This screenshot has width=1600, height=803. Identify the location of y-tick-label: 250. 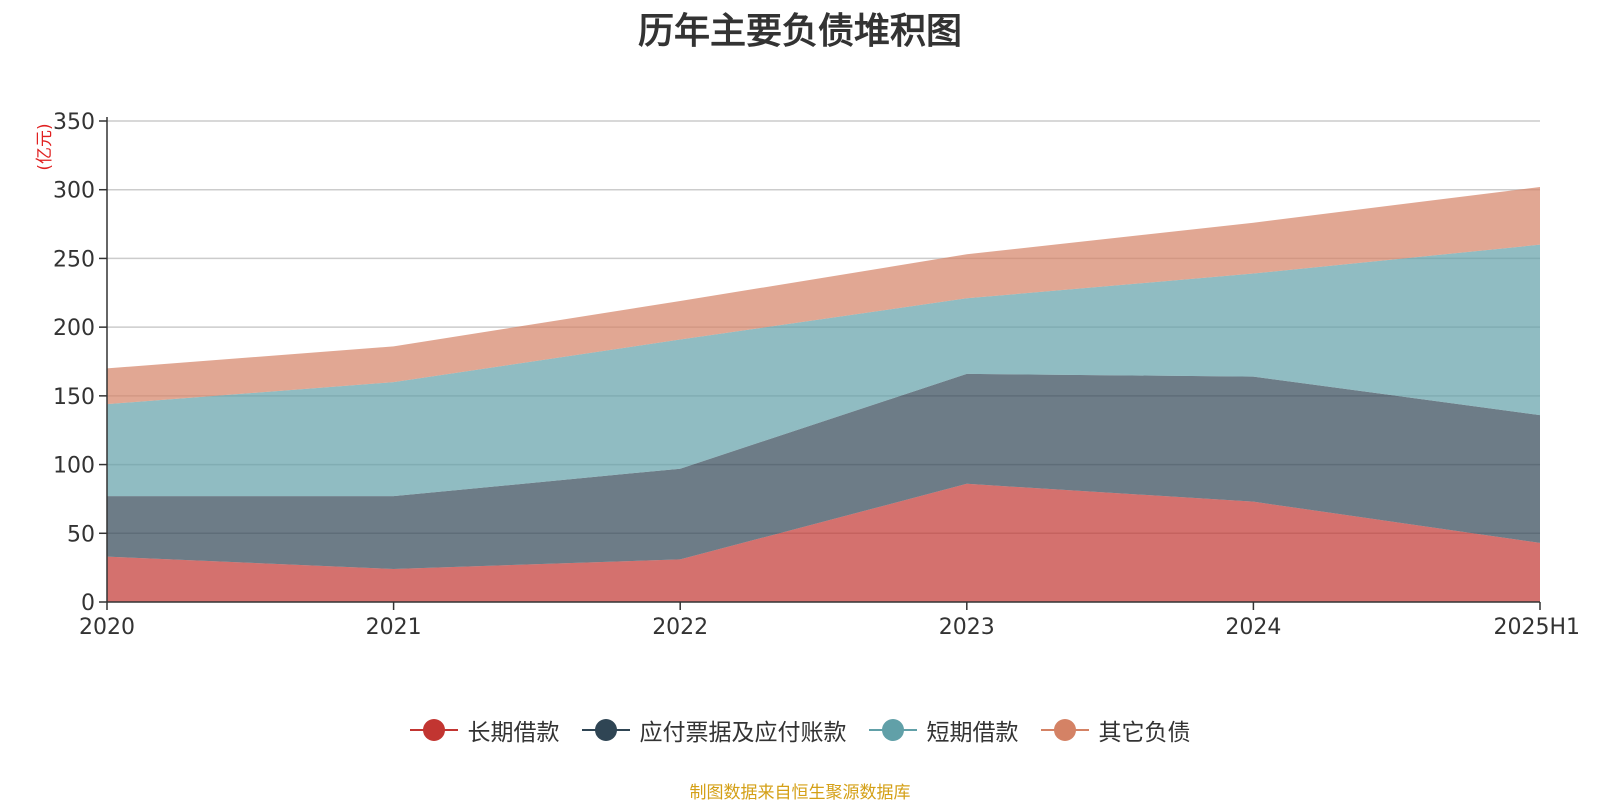
(74, 259).